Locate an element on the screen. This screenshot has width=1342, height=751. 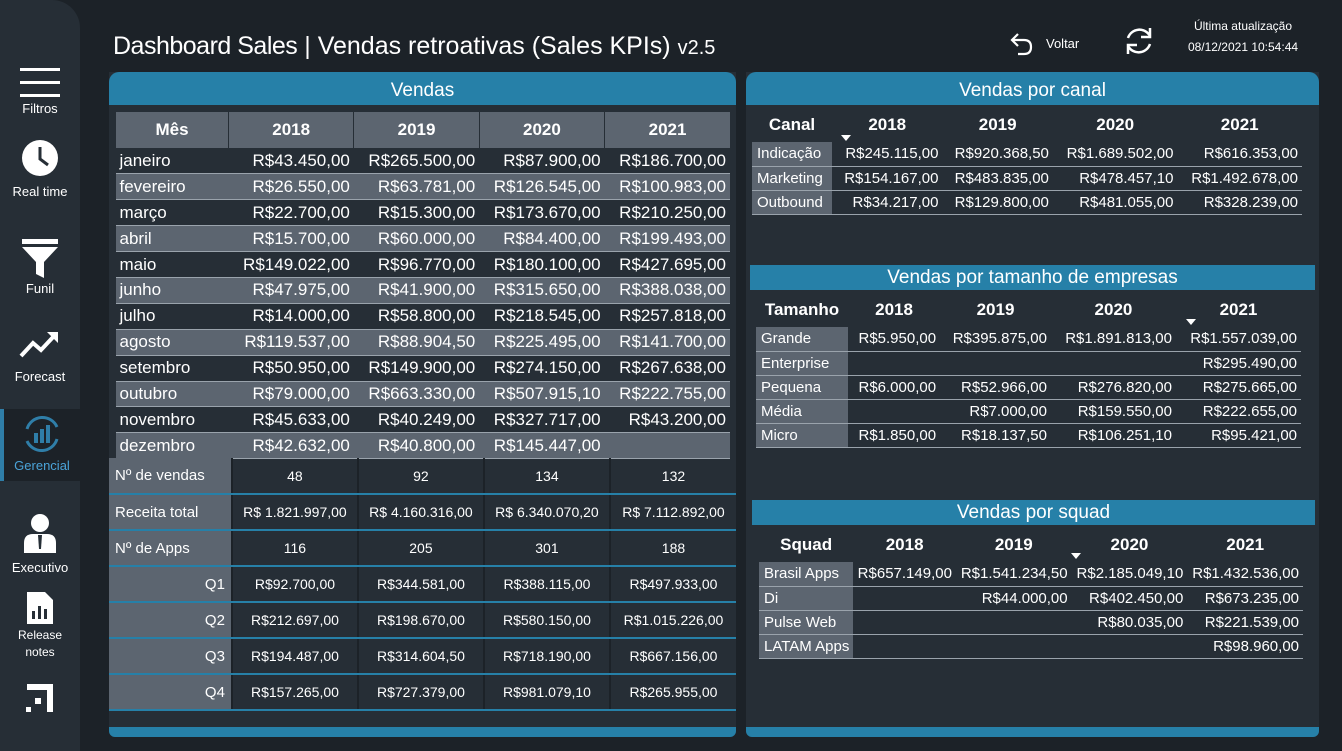
kpi-value: R$ 6.340.070,20 is located at coordinates (546, 512).